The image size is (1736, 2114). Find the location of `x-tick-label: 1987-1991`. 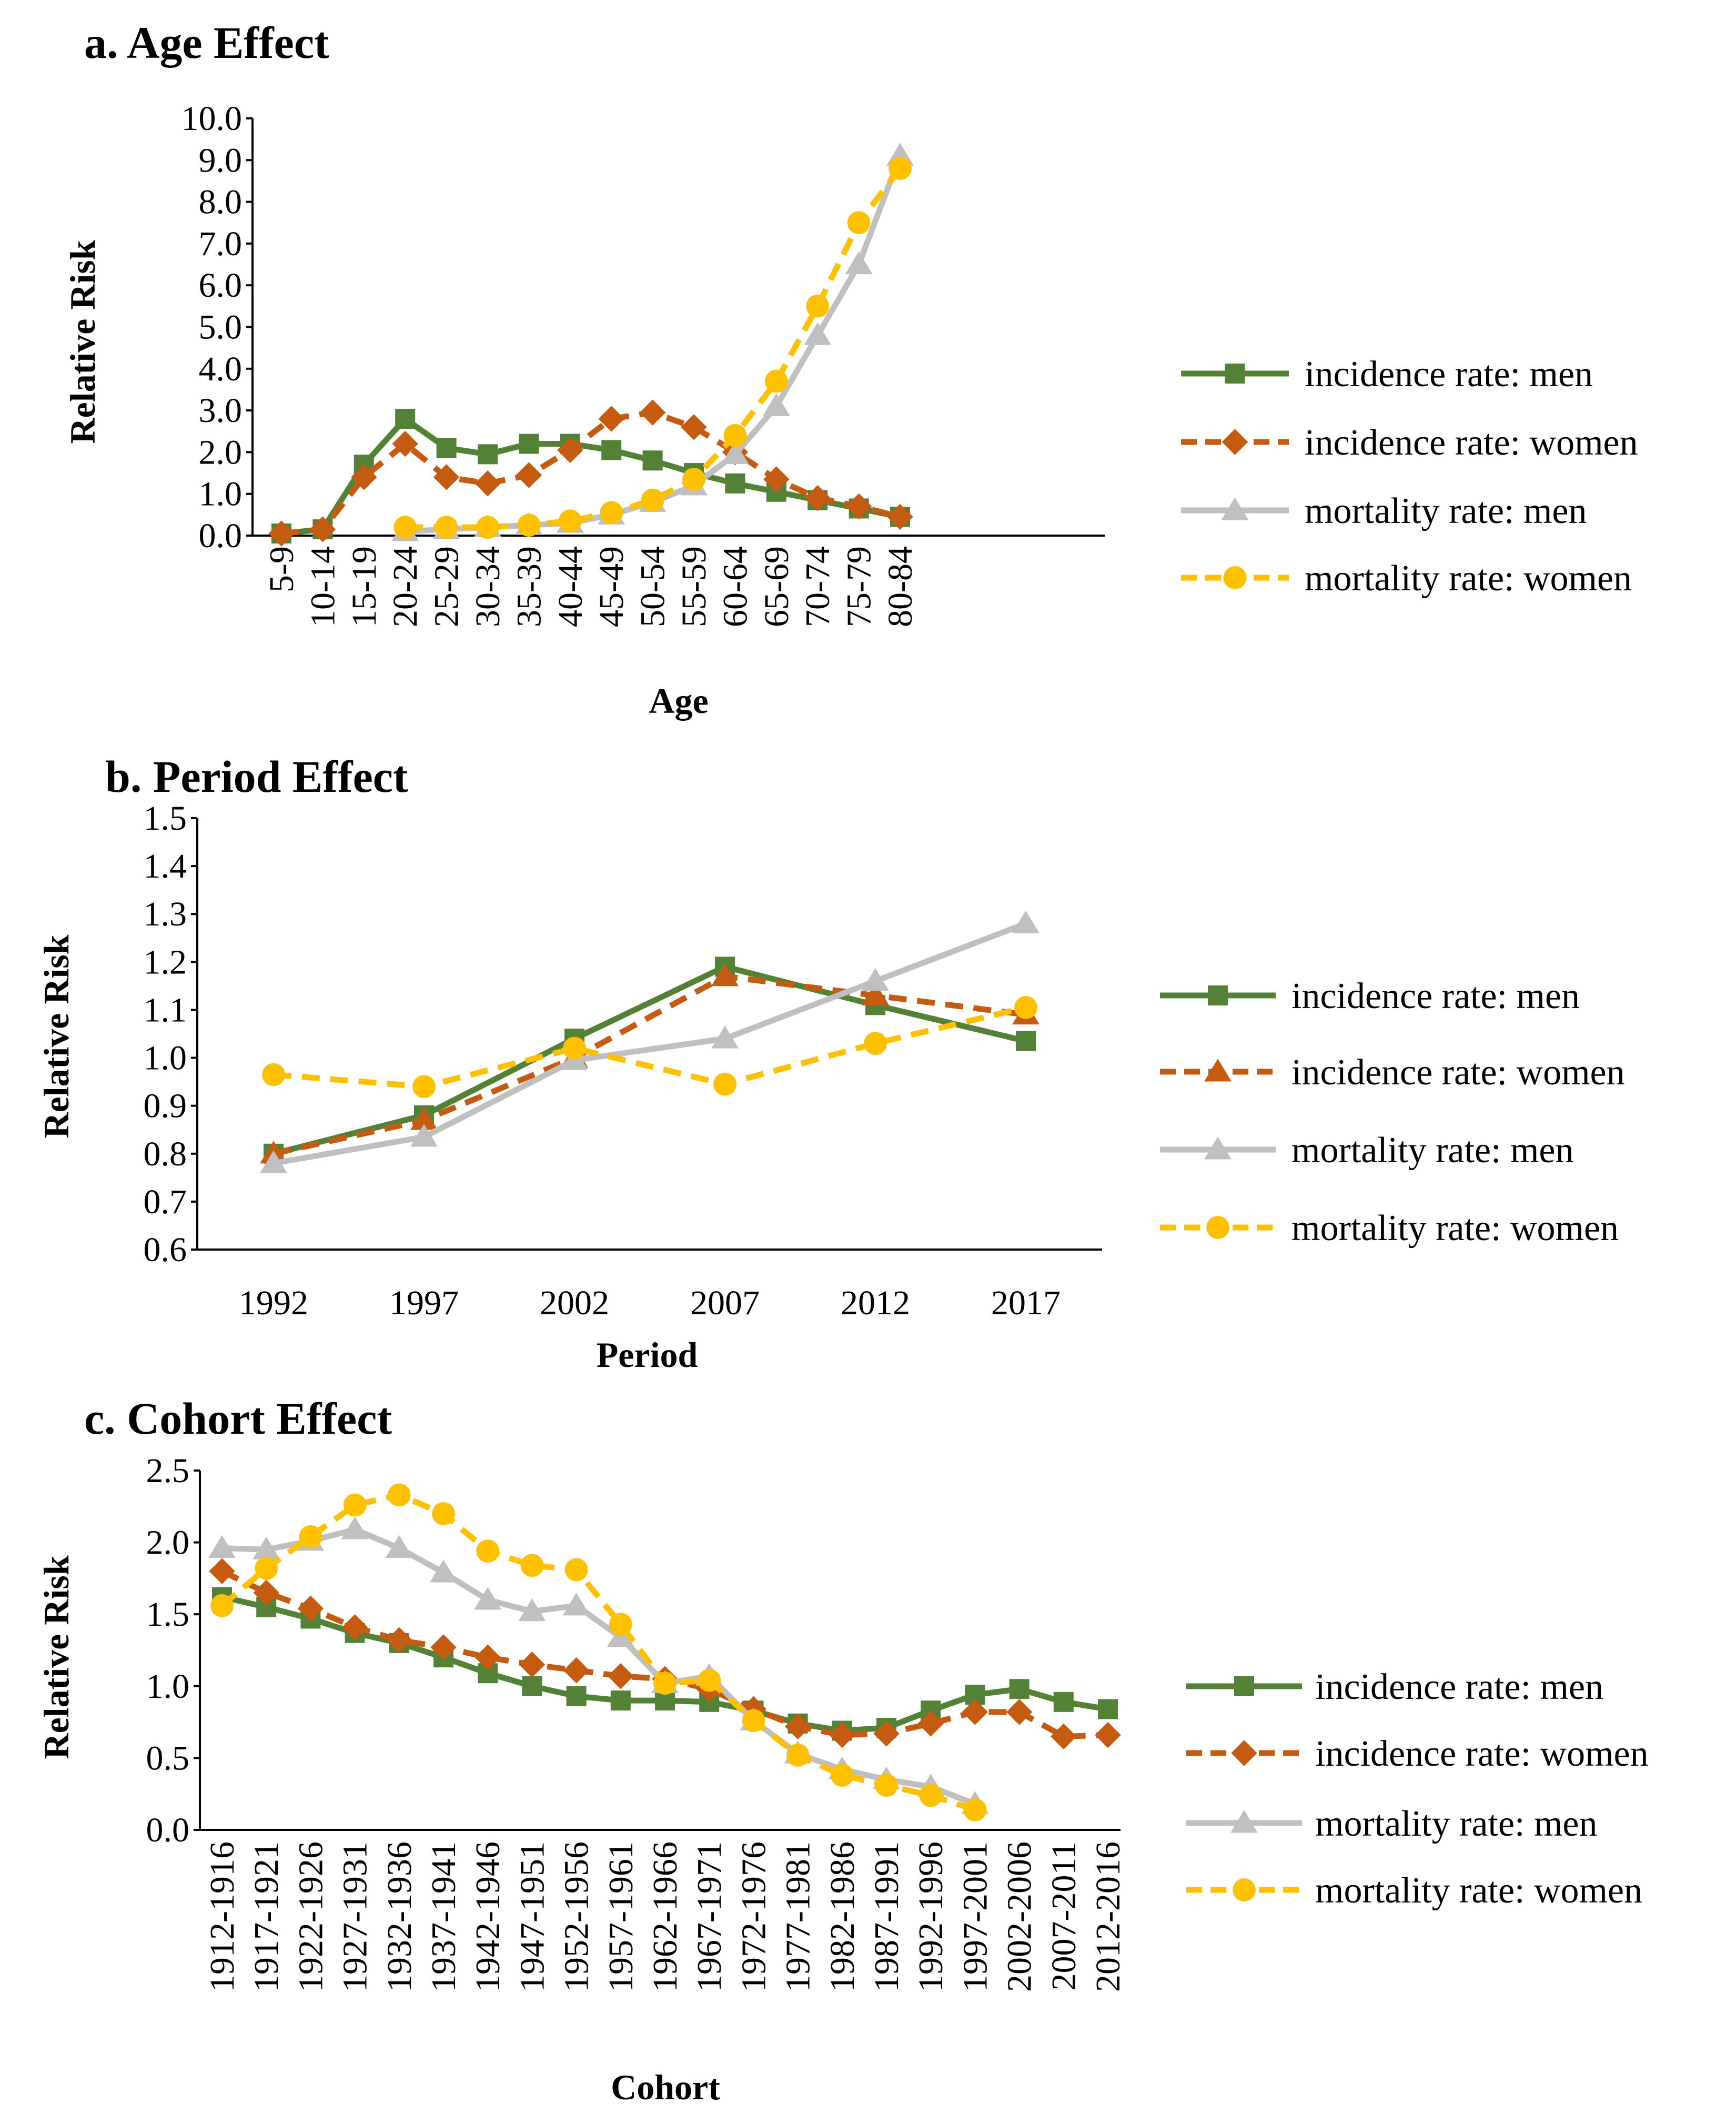

x-tick-label: 1987-1991 is located at coordinates (886, 1916).